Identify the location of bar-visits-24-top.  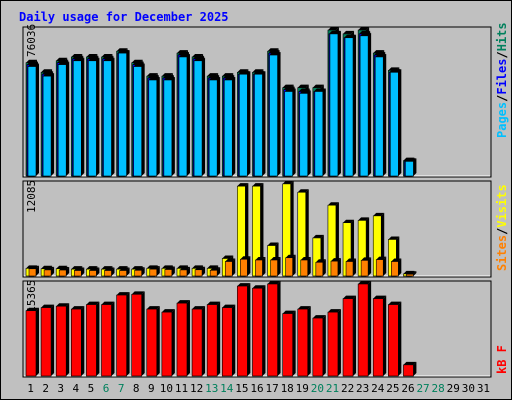
(379, 214).